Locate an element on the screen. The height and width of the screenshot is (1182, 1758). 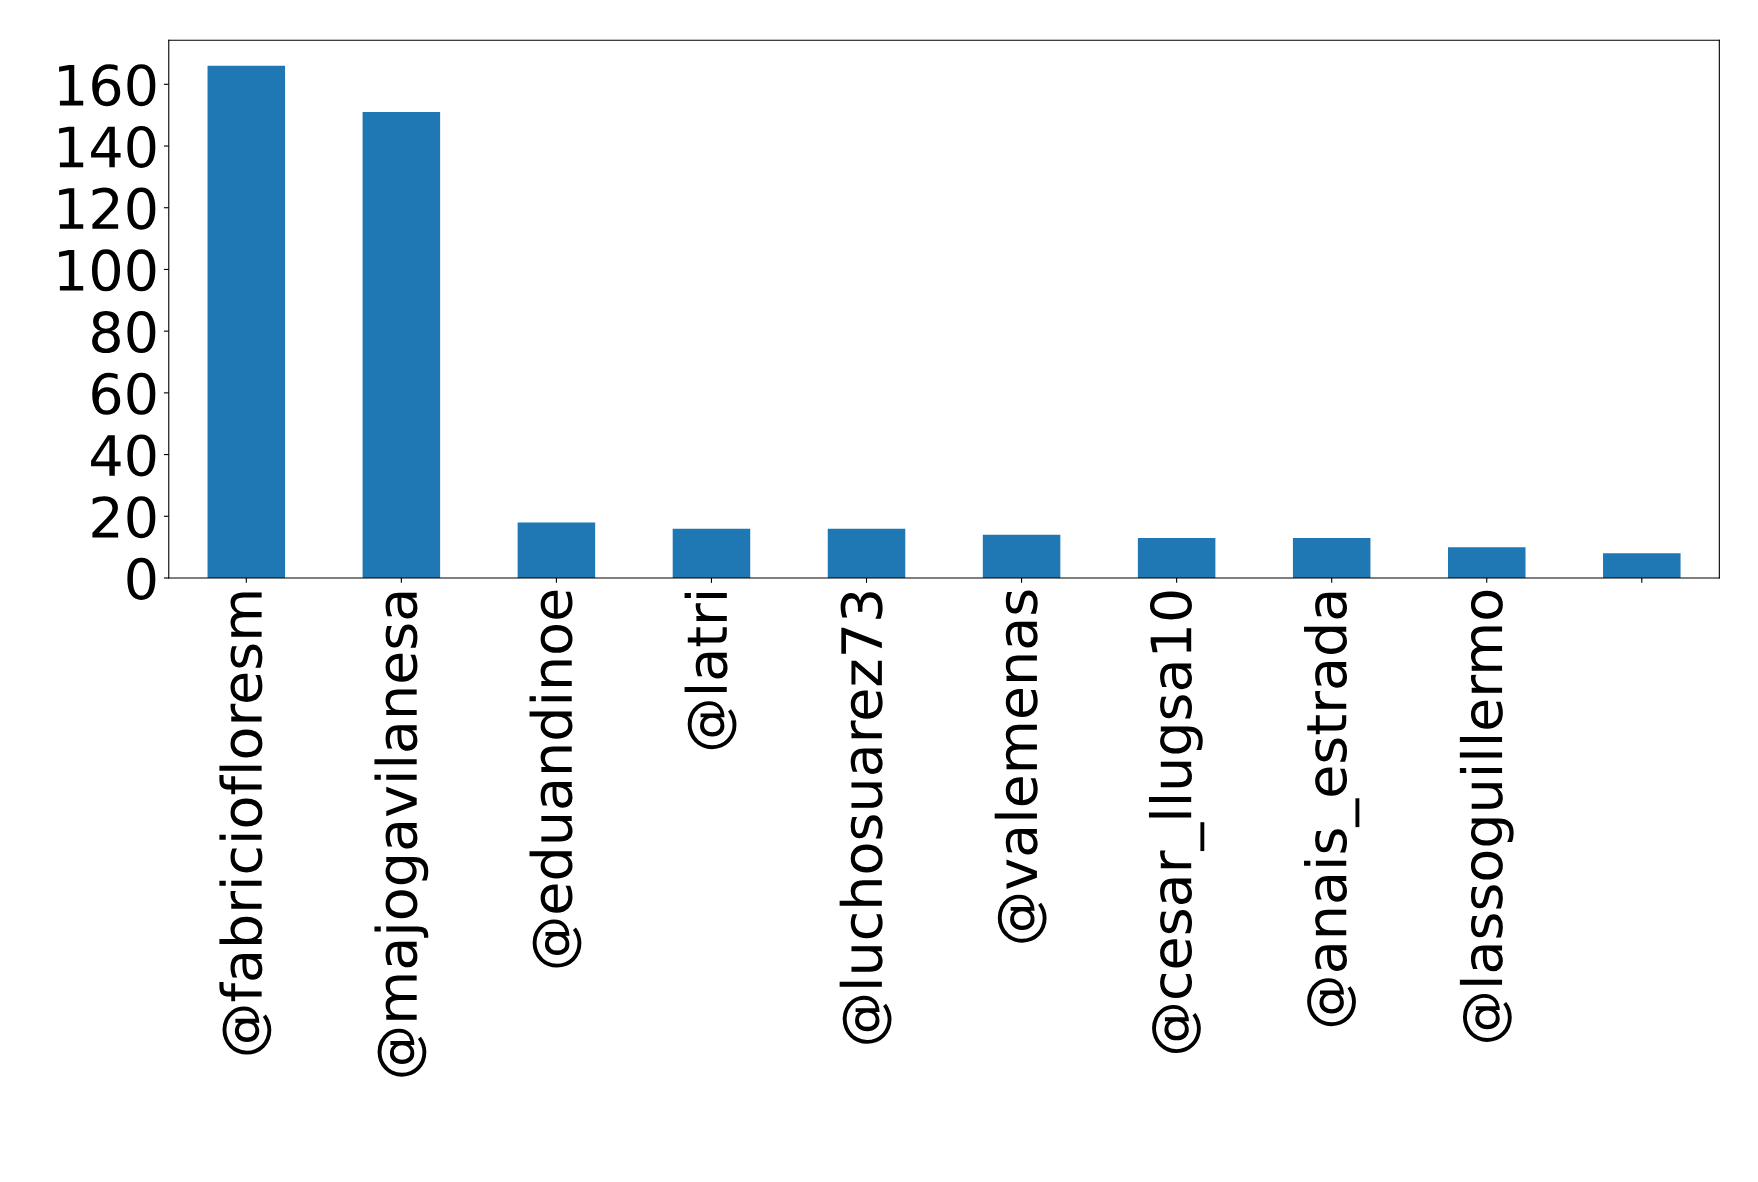
x-tick-label: @anais_estrada is located at coordinates (1332, 809).